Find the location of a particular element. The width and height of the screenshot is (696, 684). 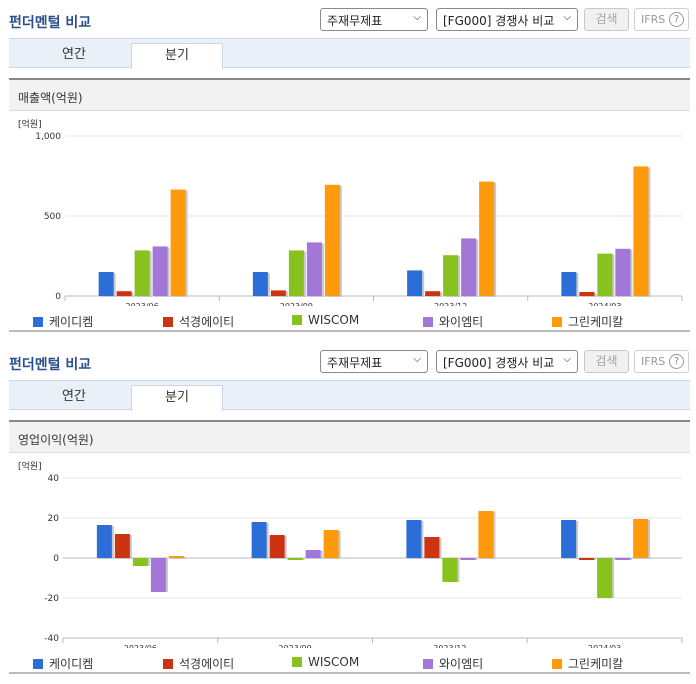

section-title: 펀더멘털 비교 is located at coordinates (50, 365).